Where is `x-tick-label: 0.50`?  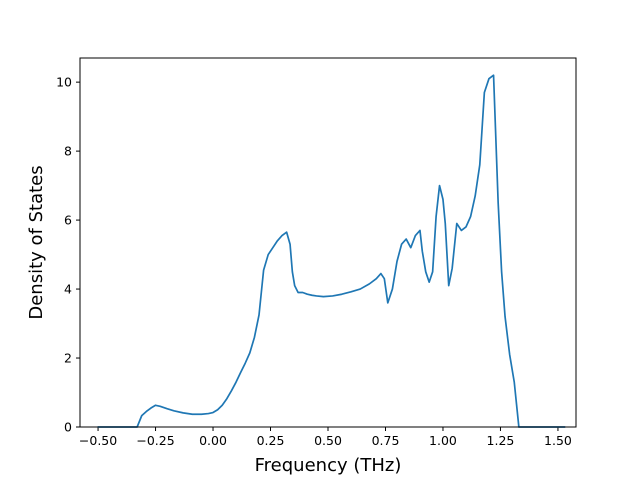 x-tick-label: 0.50 is located at coordinates (328, 440).